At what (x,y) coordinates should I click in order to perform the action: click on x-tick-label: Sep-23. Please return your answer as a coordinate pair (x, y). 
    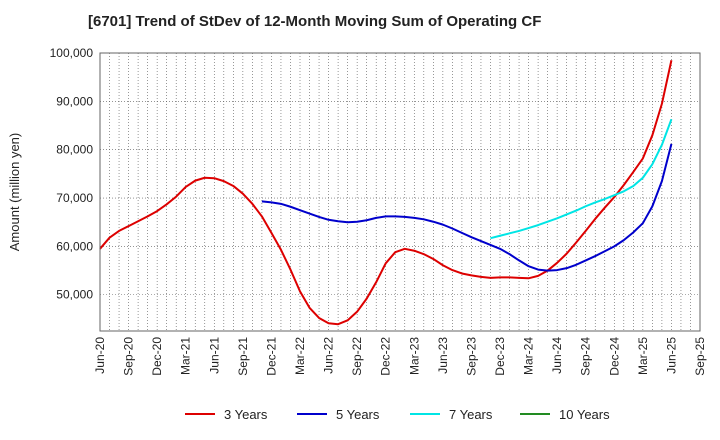
    Looking at the image, I should click on (471, 356).